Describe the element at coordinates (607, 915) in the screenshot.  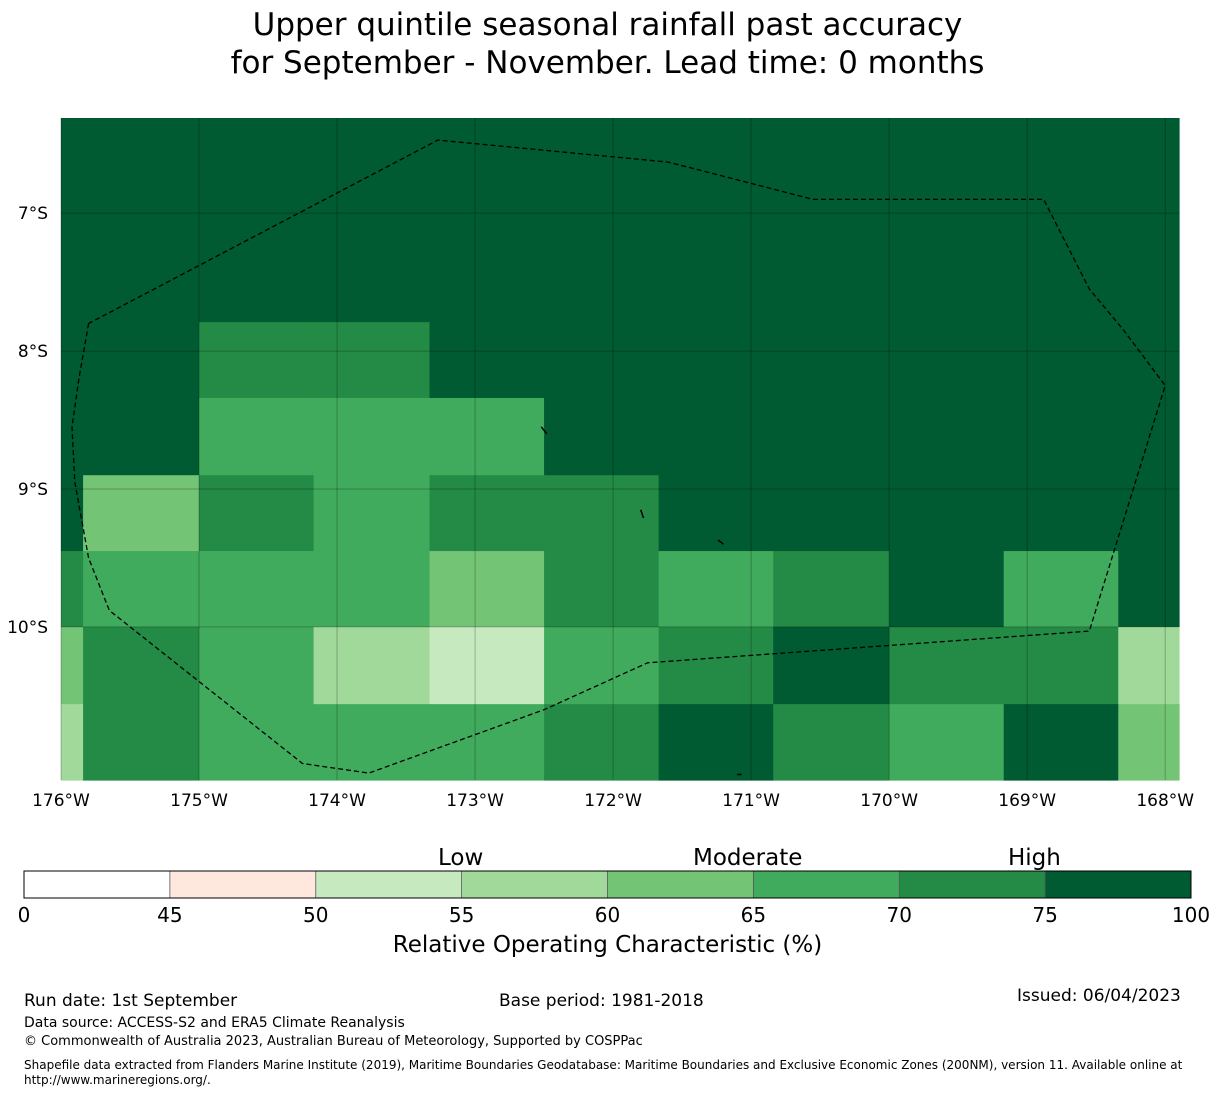
I see `colorbar-tick-label: 60` at that location.